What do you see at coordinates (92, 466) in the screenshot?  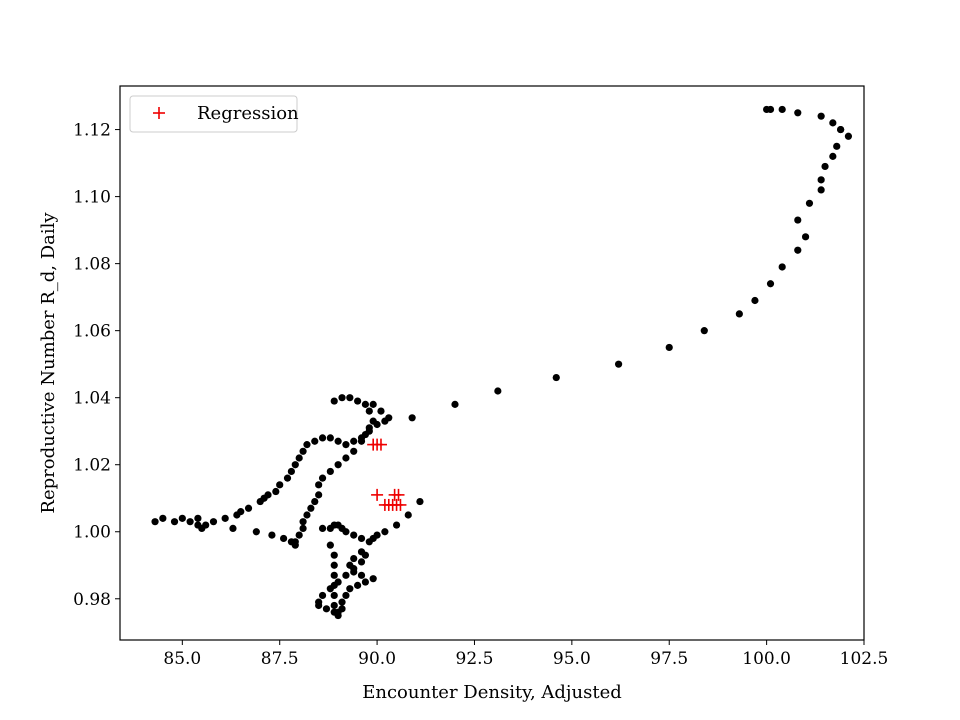 I see `y-tick-label: 1.02` at bounding box center [92, 466].